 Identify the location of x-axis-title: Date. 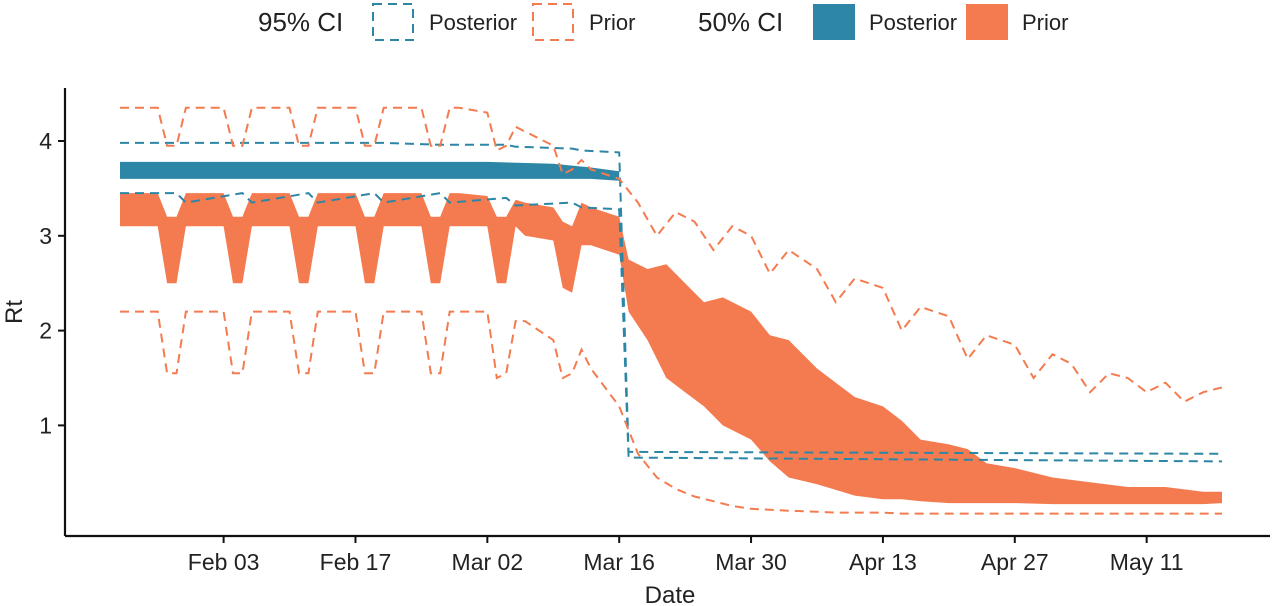
(670, 594).